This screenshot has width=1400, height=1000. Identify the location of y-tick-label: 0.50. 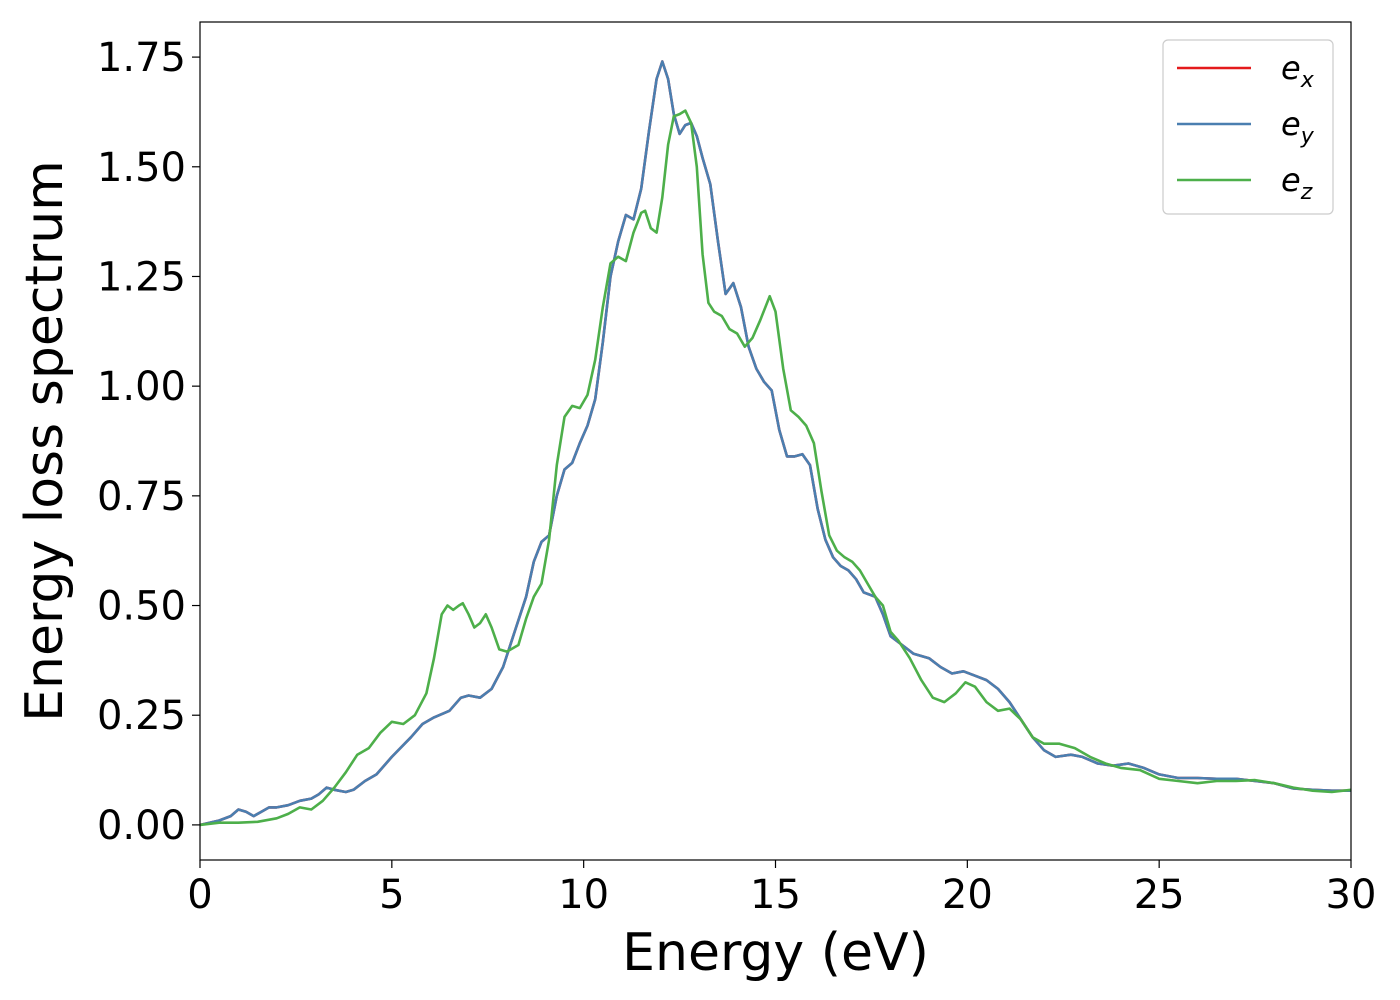
(141, 607).